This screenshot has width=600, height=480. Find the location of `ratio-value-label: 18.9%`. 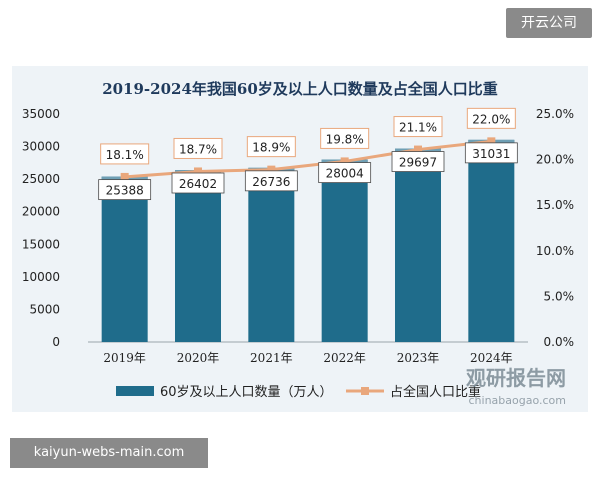

ratio-value-label: 18.9% is located at coordinates (271, 148).